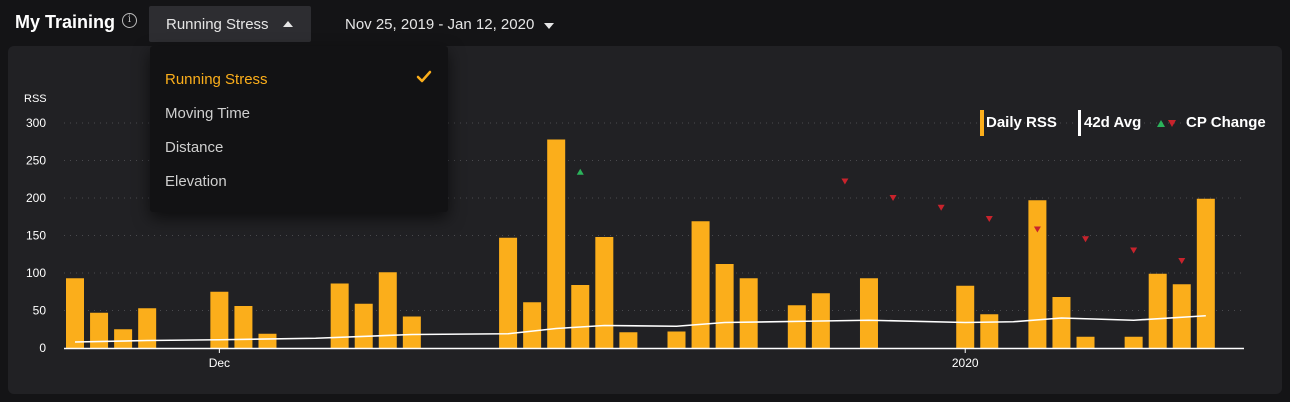 The image size is (1290, 402). I want to click on legend-42d-avg-swatch, so click(1079, 123).